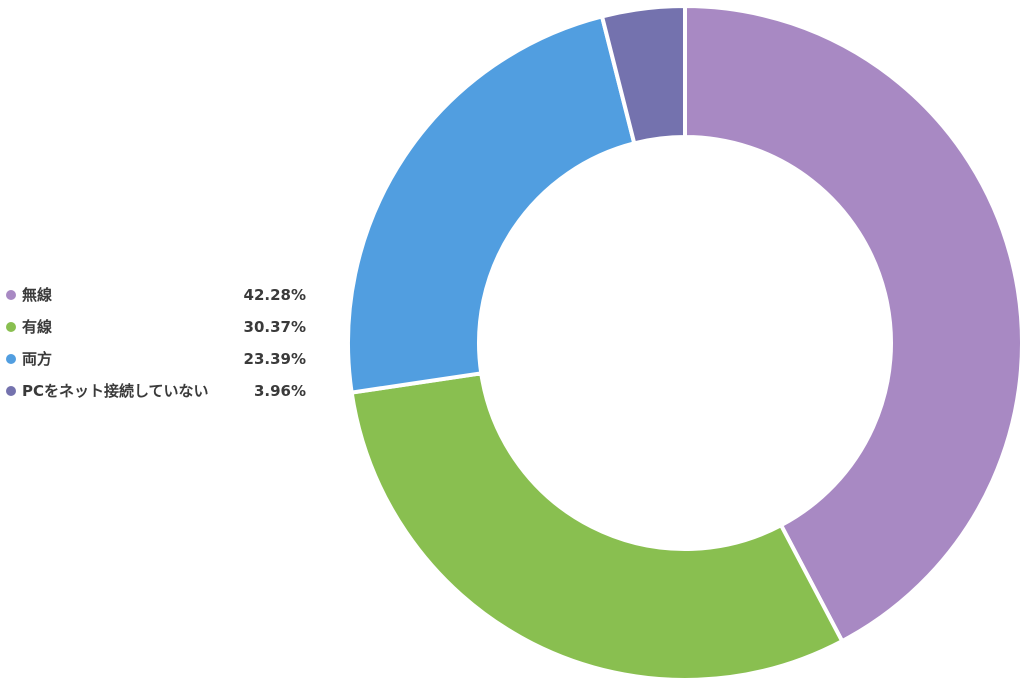 The height and width of the screenshot is (687, 1030). I want to click on legend-value-wired: 30.37%, so click(274, 327).